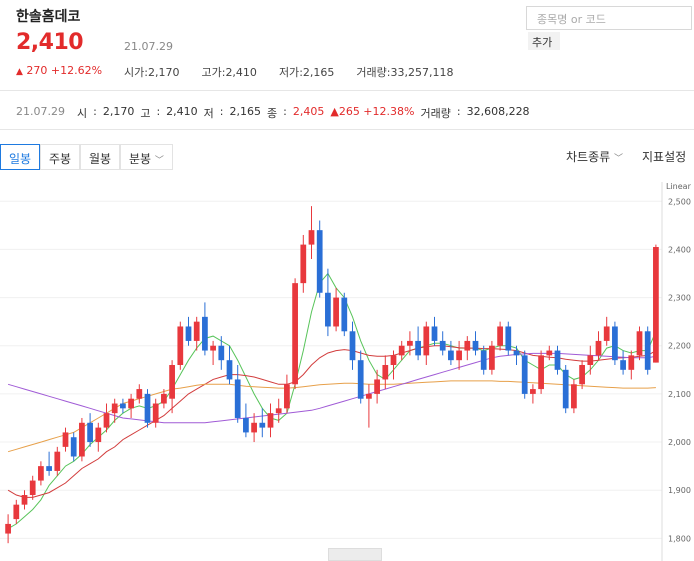 The width and height of the screenshot is (694, 561). Describe the element at coordinates (211, 72) in the screenshot. I see `high-label: 고가` at that location.